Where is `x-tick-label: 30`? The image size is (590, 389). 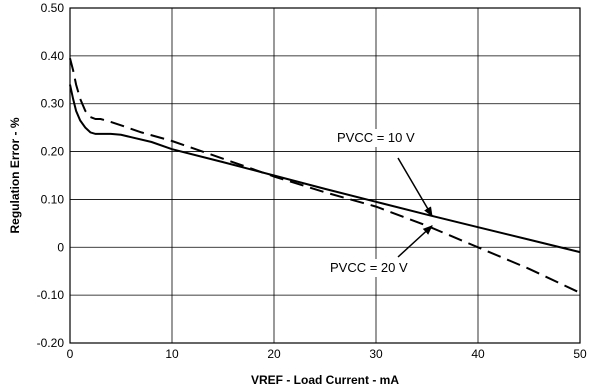 x-tick-label: 30 is located at coordinates (376, 354).